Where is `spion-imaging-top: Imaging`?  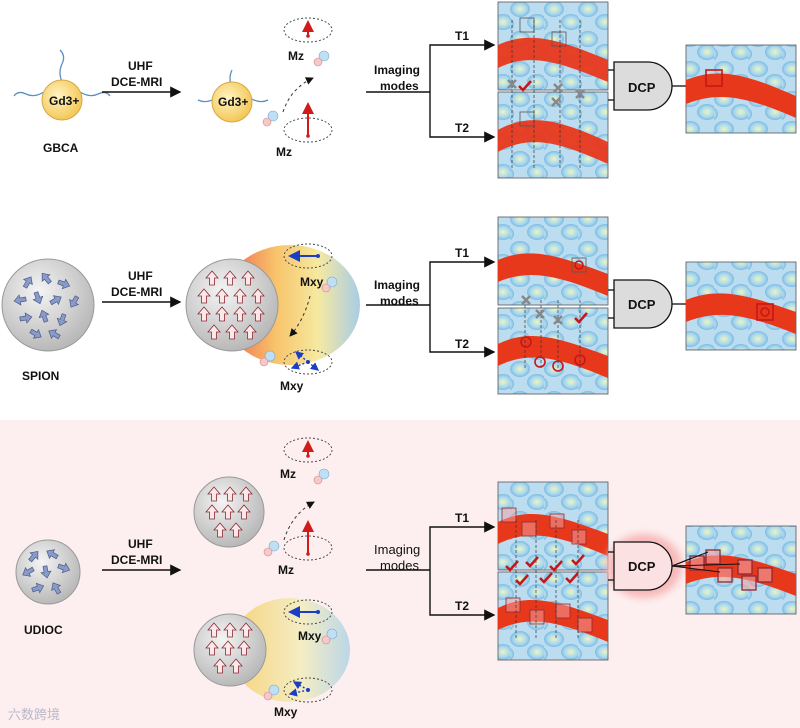 spion-imaging-top: Imaging is located at coordinates (397, 285).